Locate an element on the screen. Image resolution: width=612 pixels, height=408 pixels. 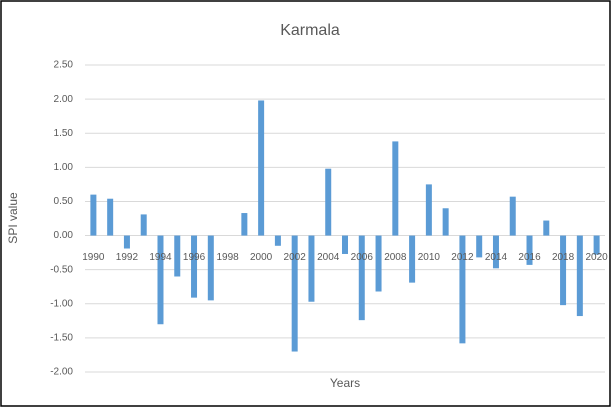
x-tick-label: 2018 is located at coordinates (563, 257).